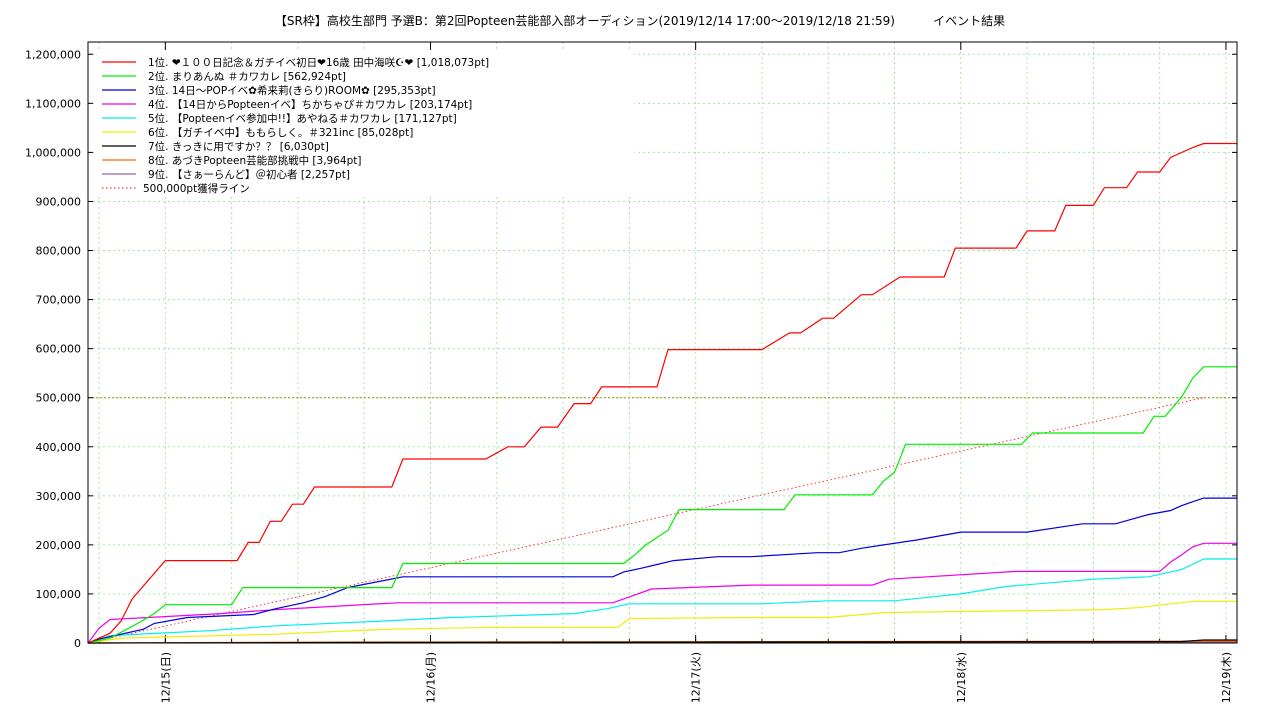  Describe the element at coordinates (59, 201) in the screenshot. I see `y-tick-label: 900,000` at that location.